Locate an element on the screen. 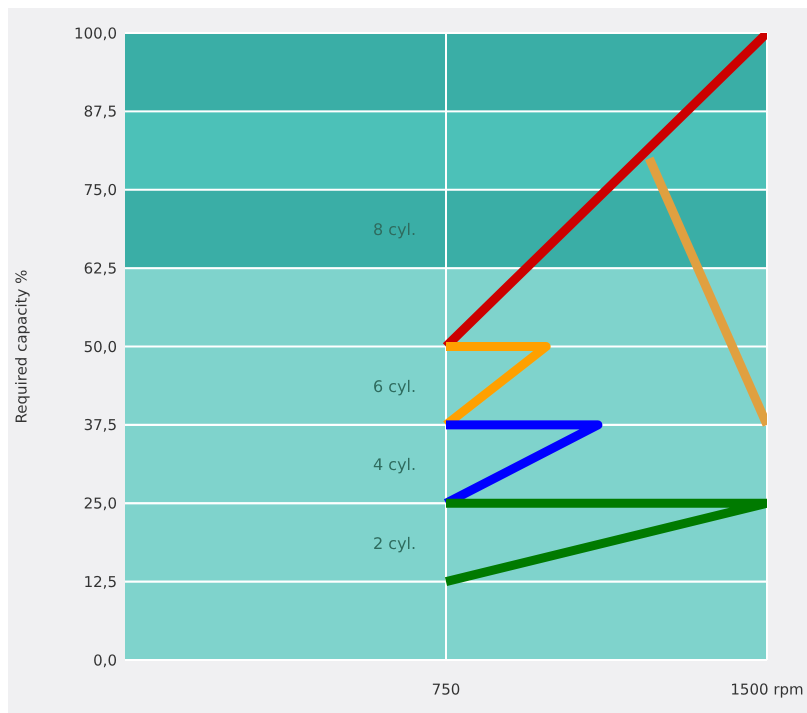 The image size is (807, 713). y-tick-label: 87,5 is located at coordinates (100, 111).